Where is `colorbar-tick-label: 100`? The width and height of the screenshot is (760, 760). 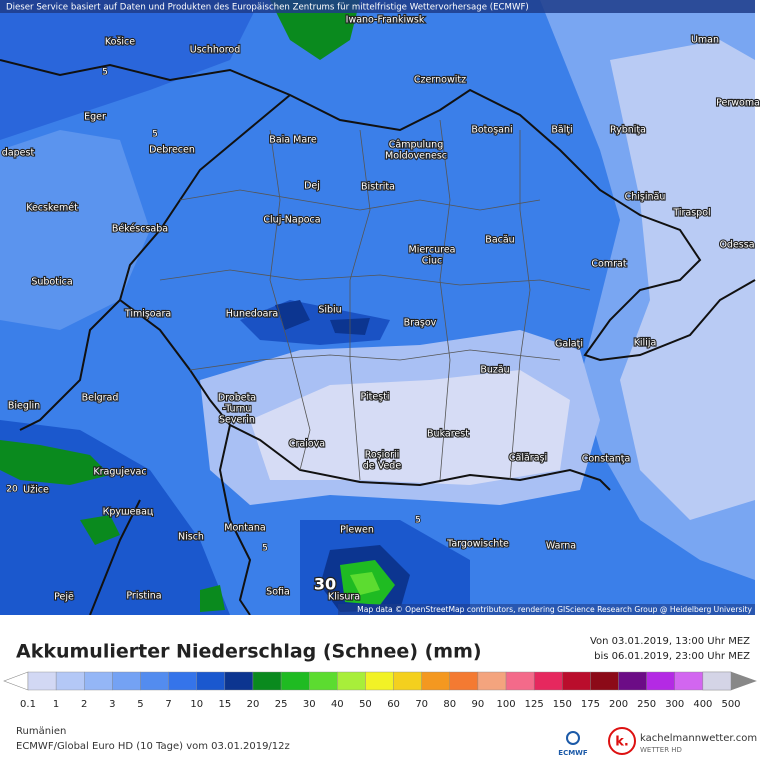
colorbar-tick-label: 100 is located at coordinates (505, 704).